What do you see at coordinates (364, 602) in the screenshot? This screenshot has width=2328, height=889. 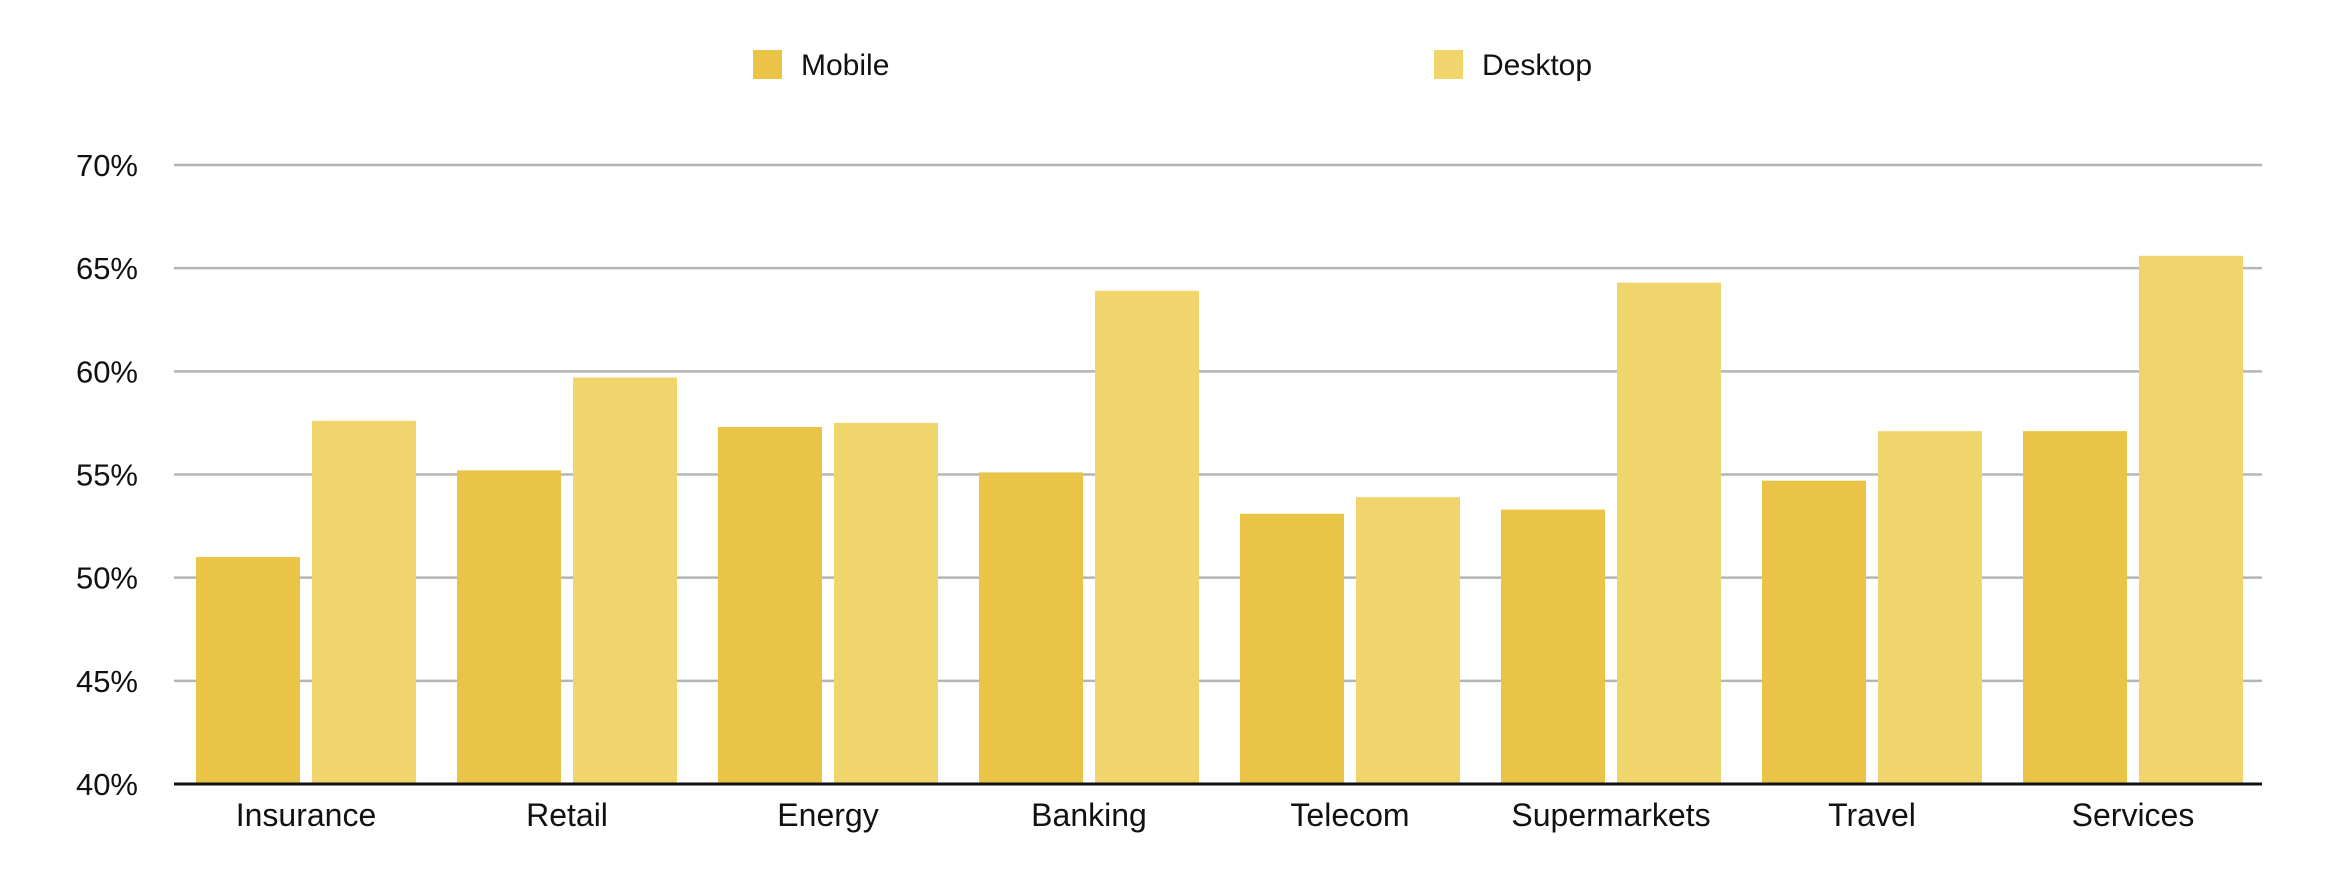 I see `bar-desktop-insurance` at bounding box center [364, 602].